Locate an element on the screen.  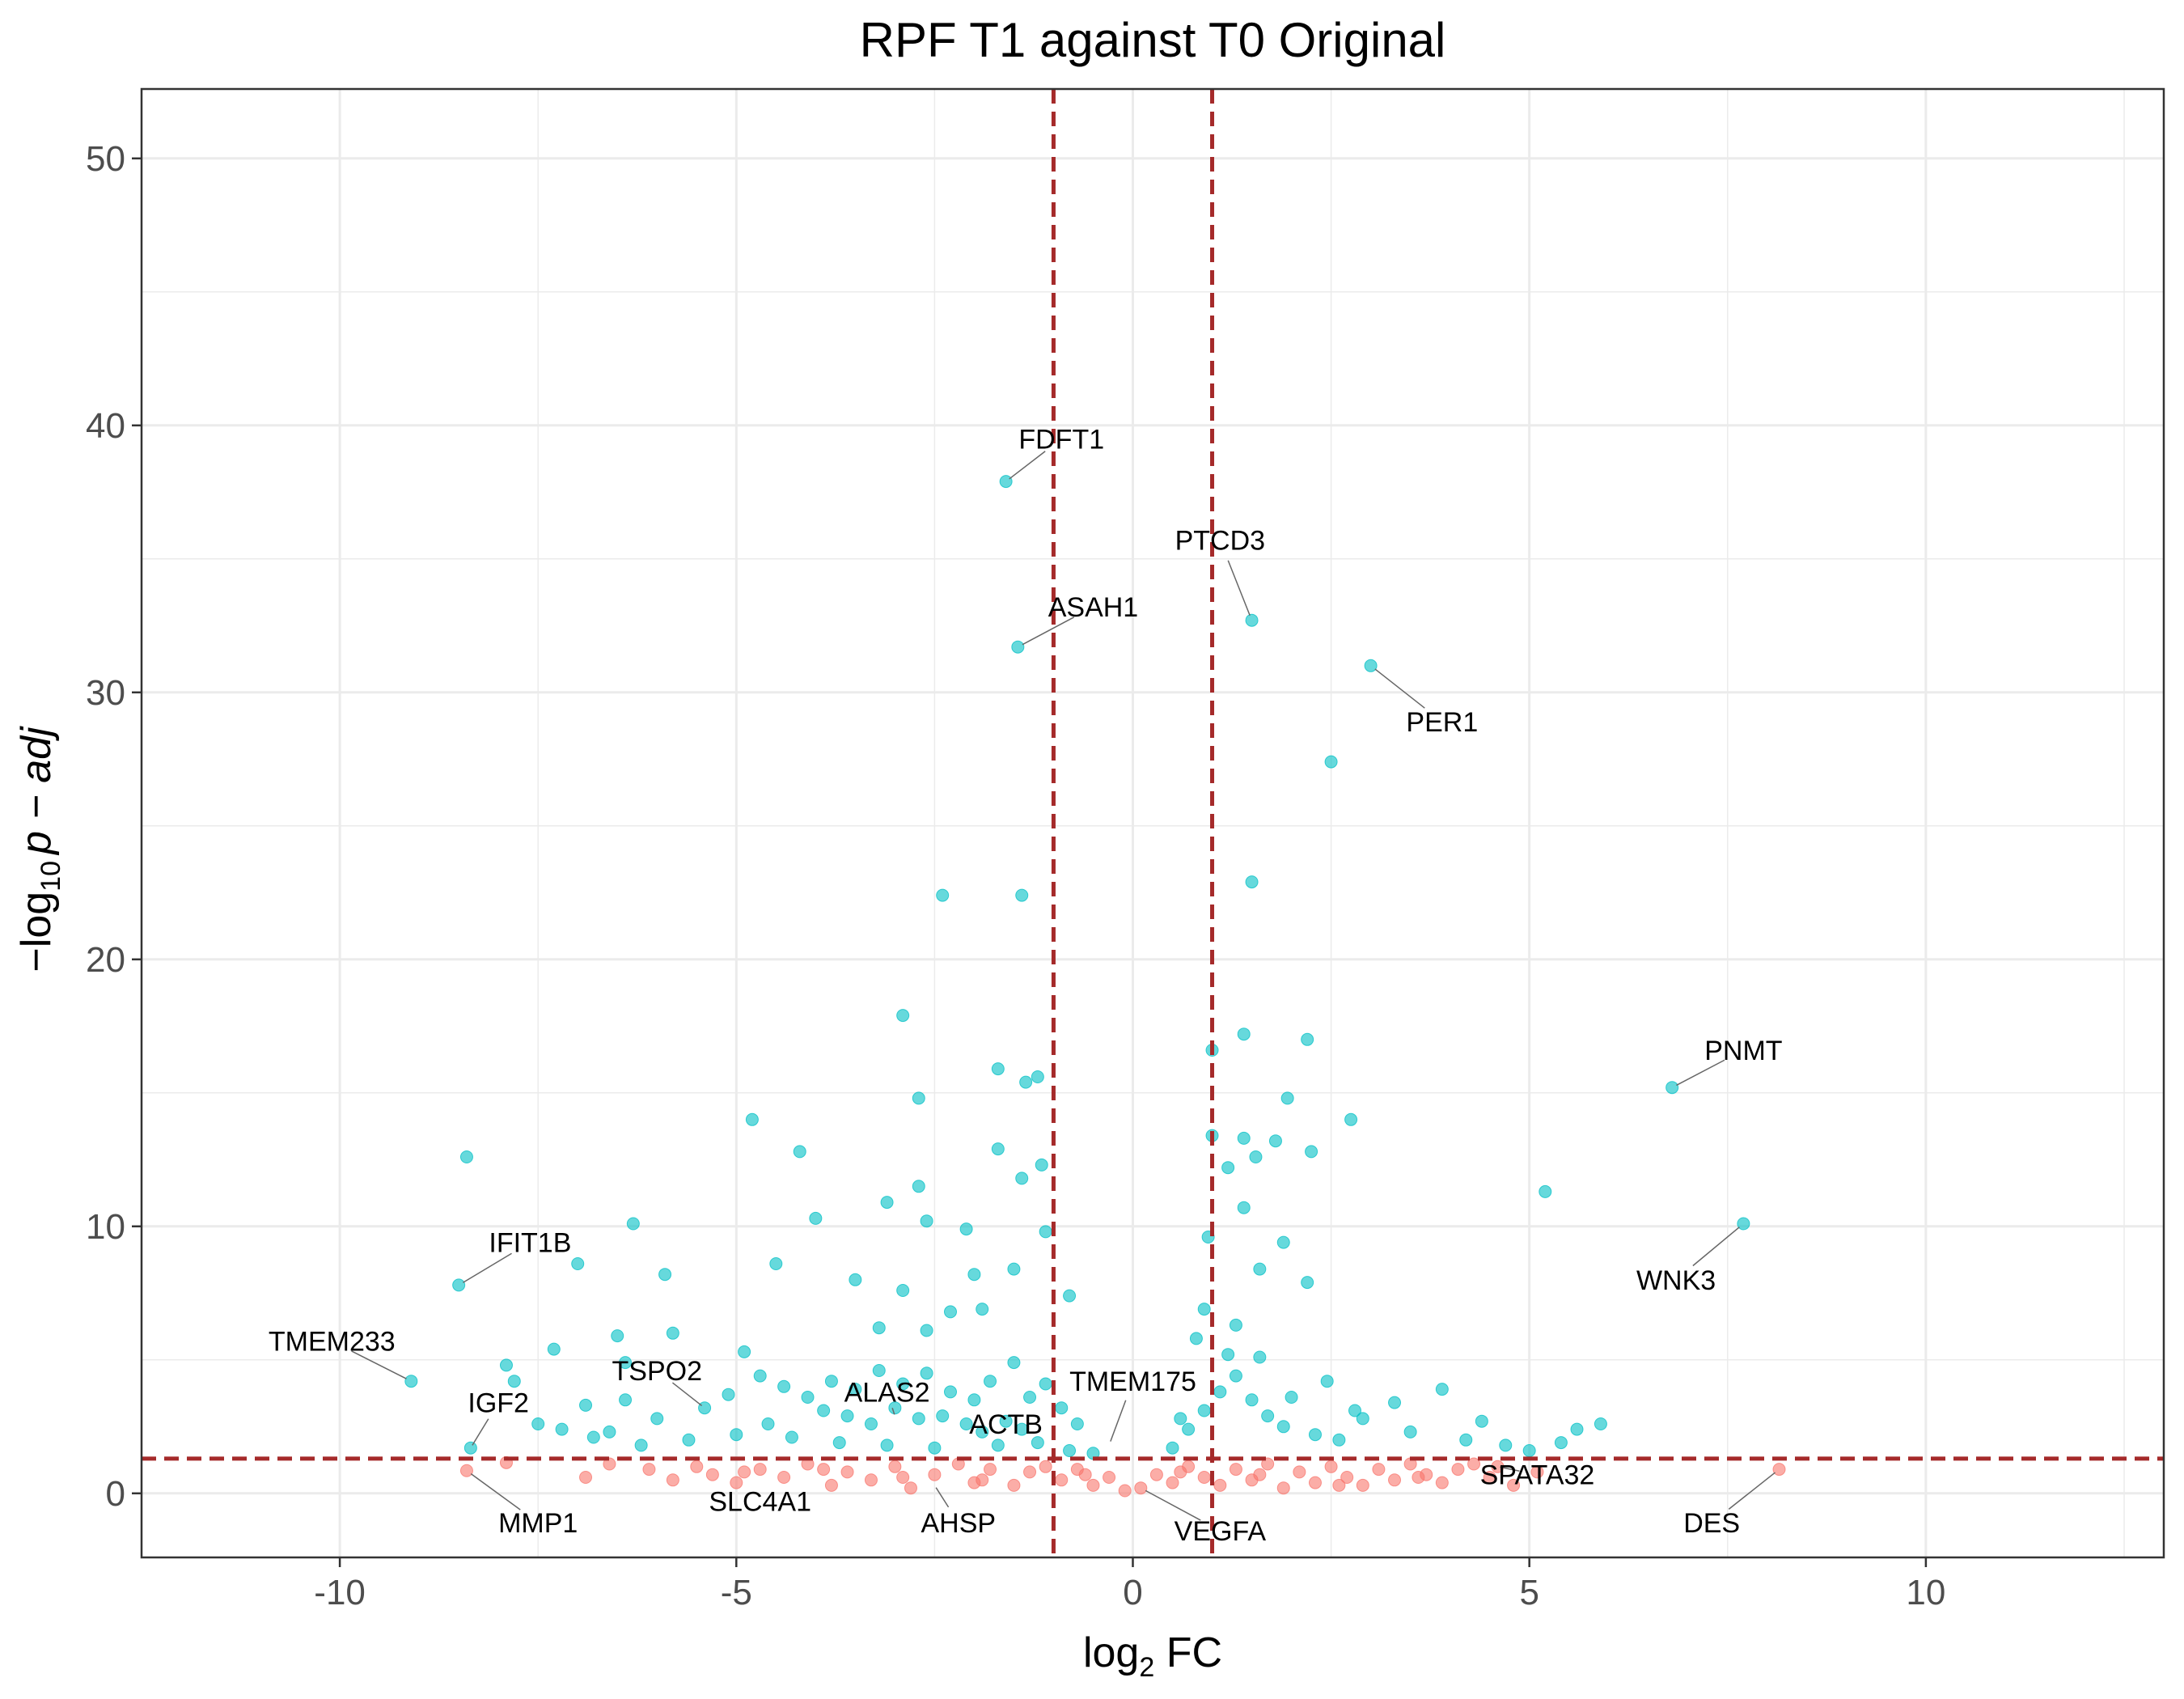
gene-label-spata32: SPATA32 is located at coordinates (1537, 1475).